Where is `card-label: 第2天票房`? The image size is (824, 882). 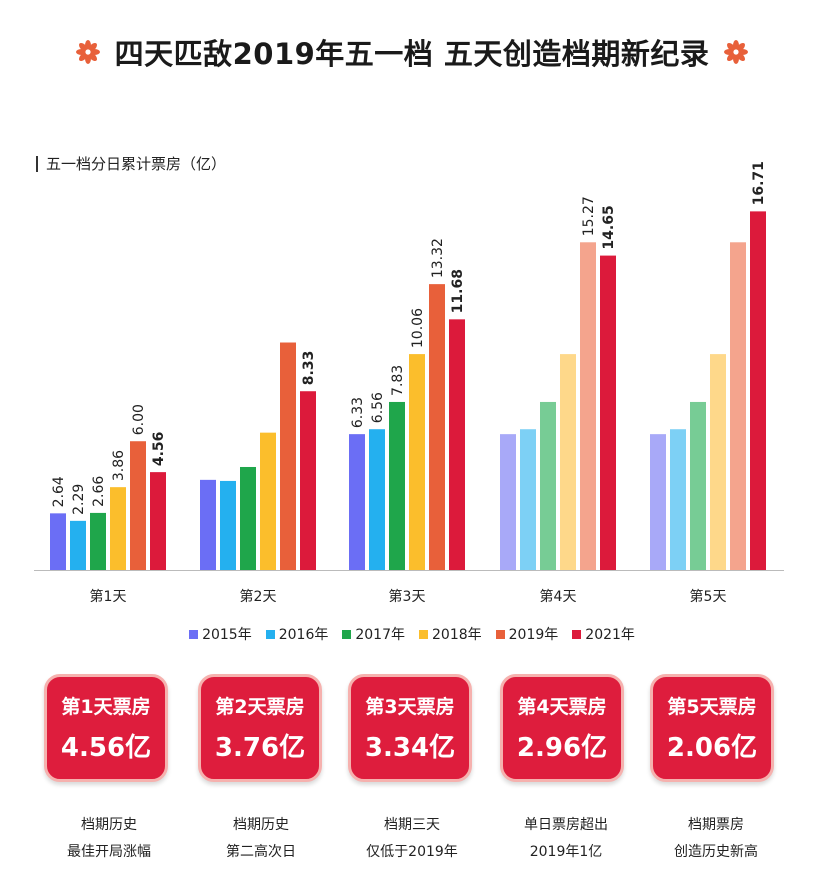 card-label: 第2天票房 is located at coordinates (260, 707).